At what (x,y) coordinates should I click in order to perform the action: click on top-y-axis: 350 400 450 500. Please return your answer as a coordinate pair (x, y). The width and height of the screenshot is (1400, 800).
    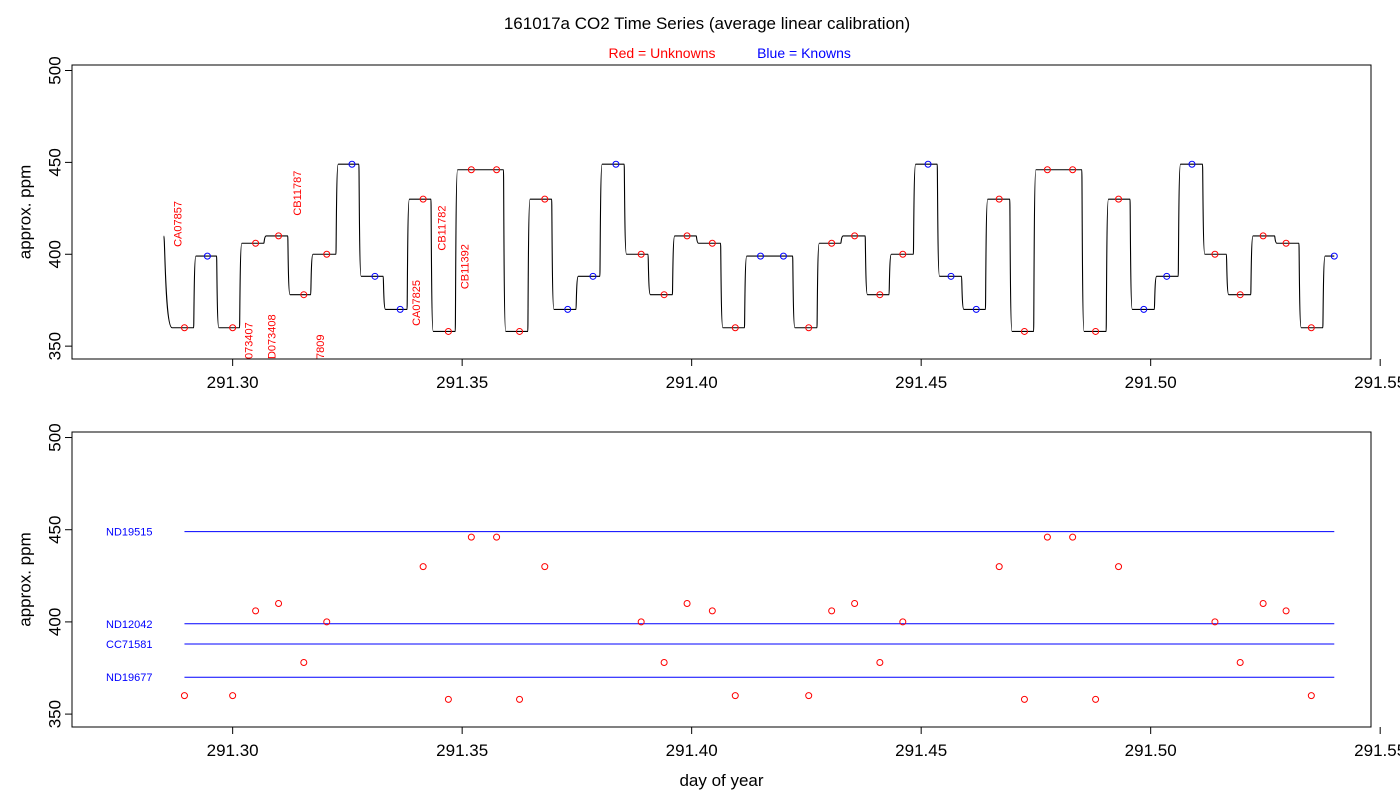
    Looking at the image, I should click on (58, 208).